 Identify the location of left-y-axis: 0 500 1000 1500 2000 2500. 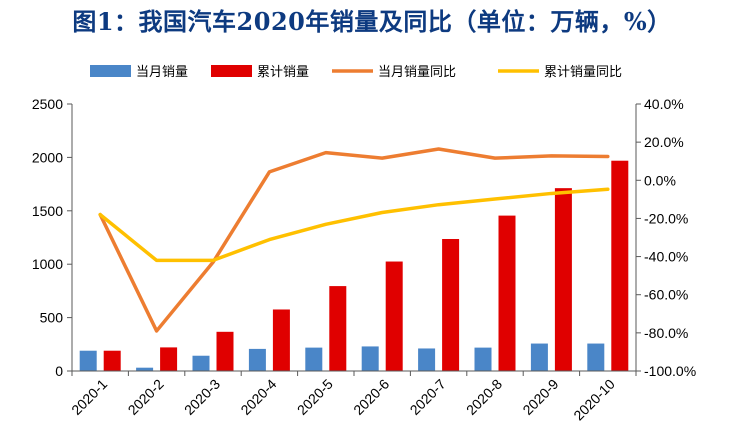
(52, 237).